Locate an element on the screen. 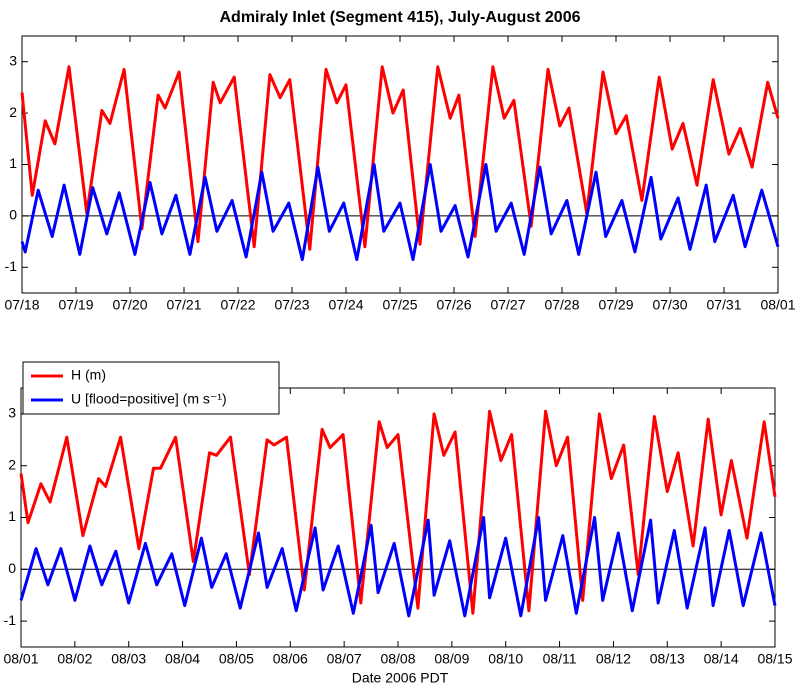  x-tick-label: 07/25 is located at coordinates (399, 305).